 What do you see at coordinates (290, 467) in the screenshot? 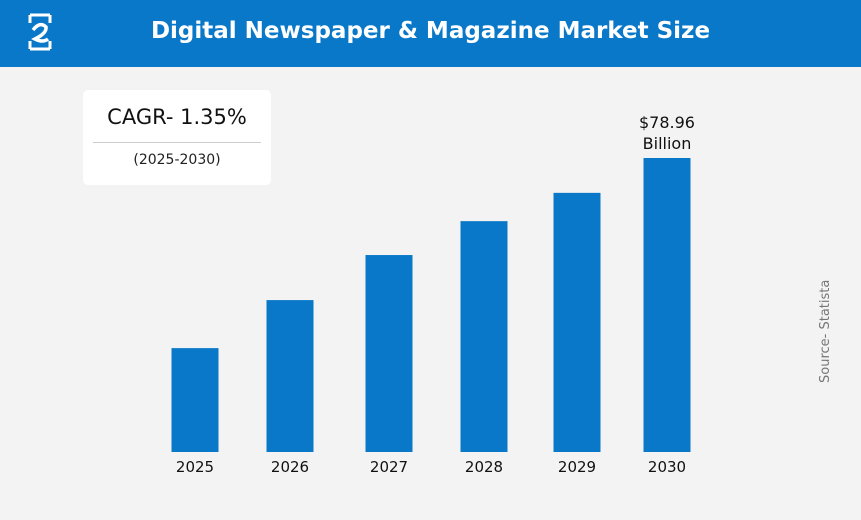
I see `x-tick-label: 2026` at bounding box center [290, 467].